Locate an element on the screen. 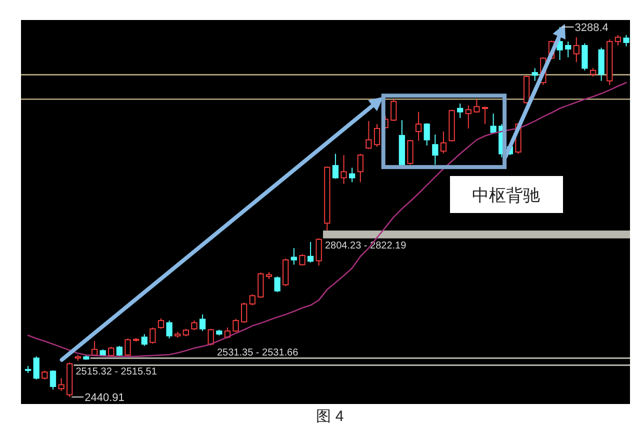  annotation: 2440.91 is located at coordinates (104, 398).